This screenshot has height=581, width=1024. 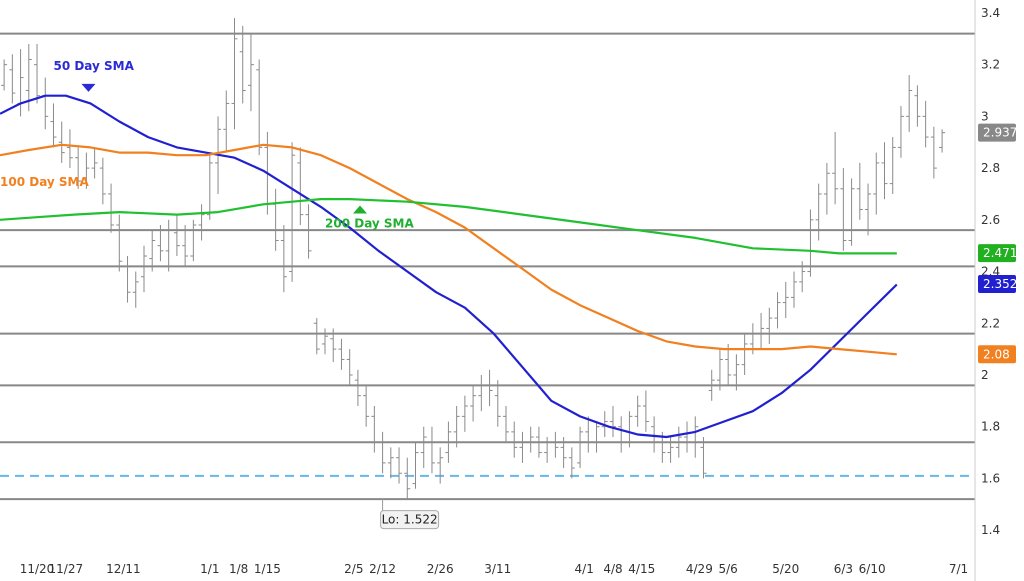 I want to click on low-label-text: Lo: 1.522, so click(x=410, y=520).